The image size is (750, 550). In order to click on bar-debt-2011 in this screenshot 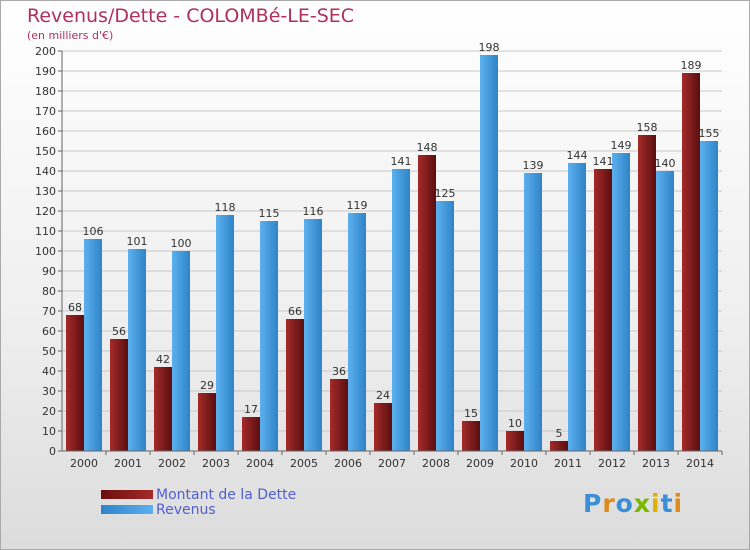, I will do `click(559, 446)`.